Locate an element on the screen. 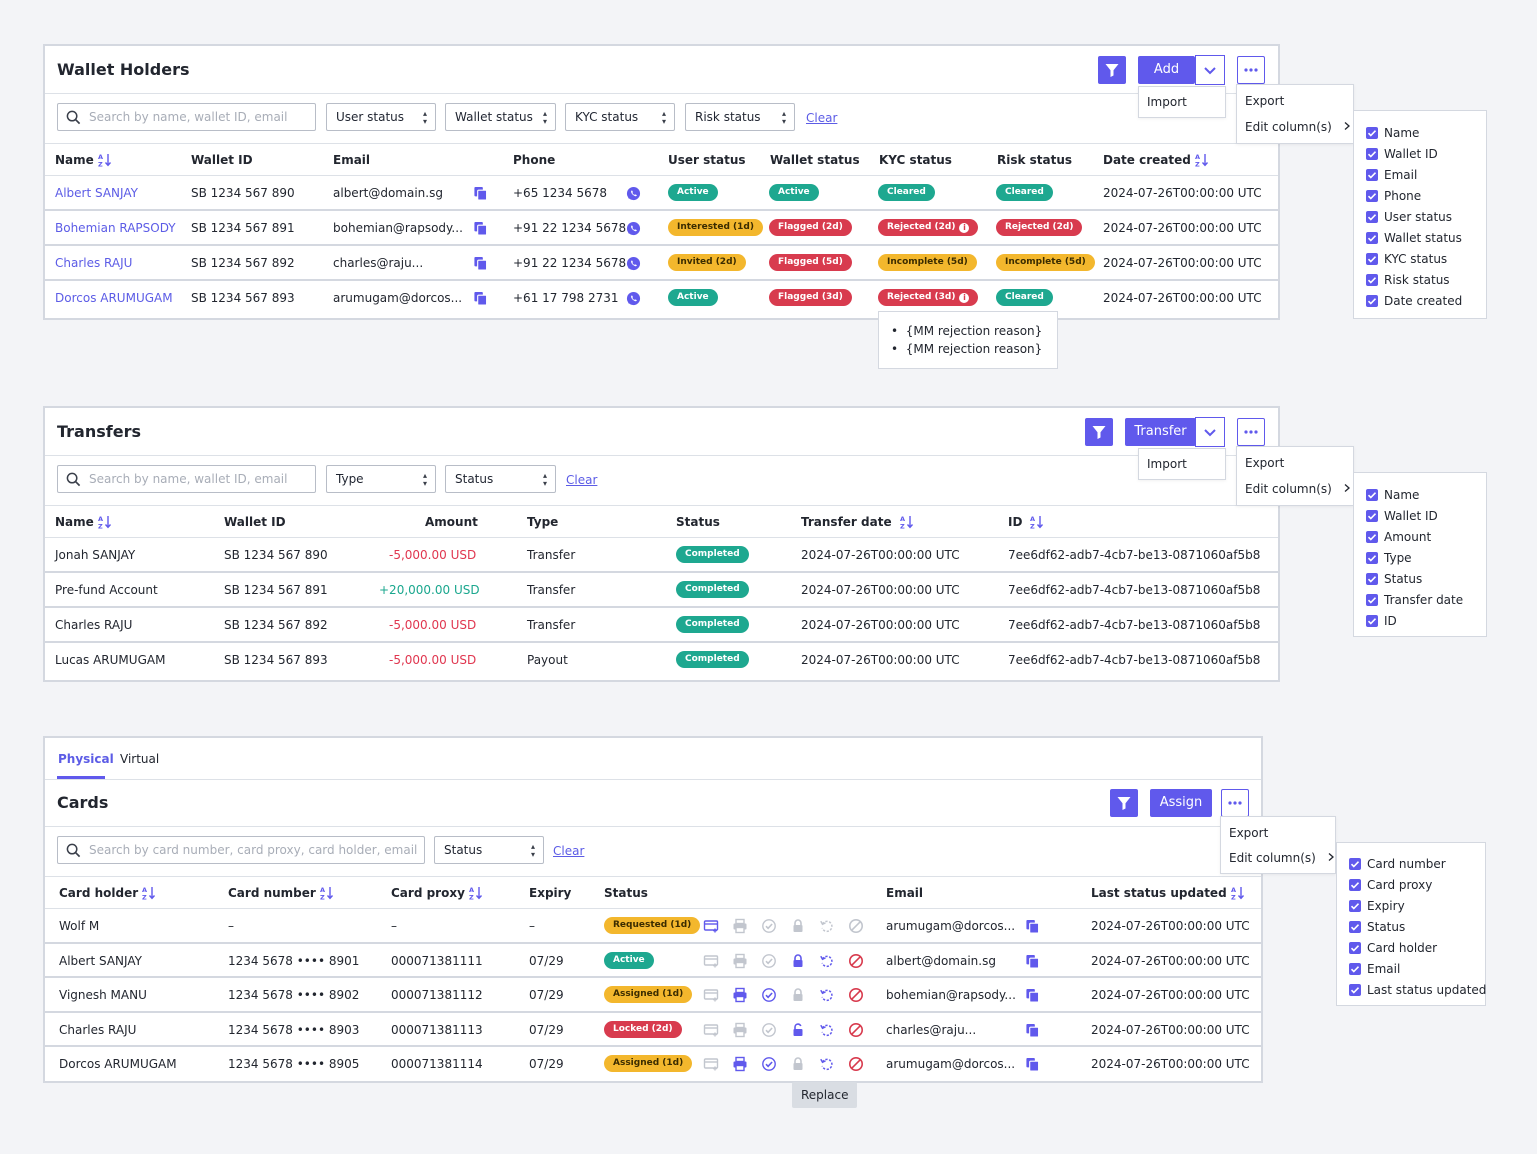 This screenshot has width=1537, height=1154. assign-button: Assign is located at coordinates (1181, 803).